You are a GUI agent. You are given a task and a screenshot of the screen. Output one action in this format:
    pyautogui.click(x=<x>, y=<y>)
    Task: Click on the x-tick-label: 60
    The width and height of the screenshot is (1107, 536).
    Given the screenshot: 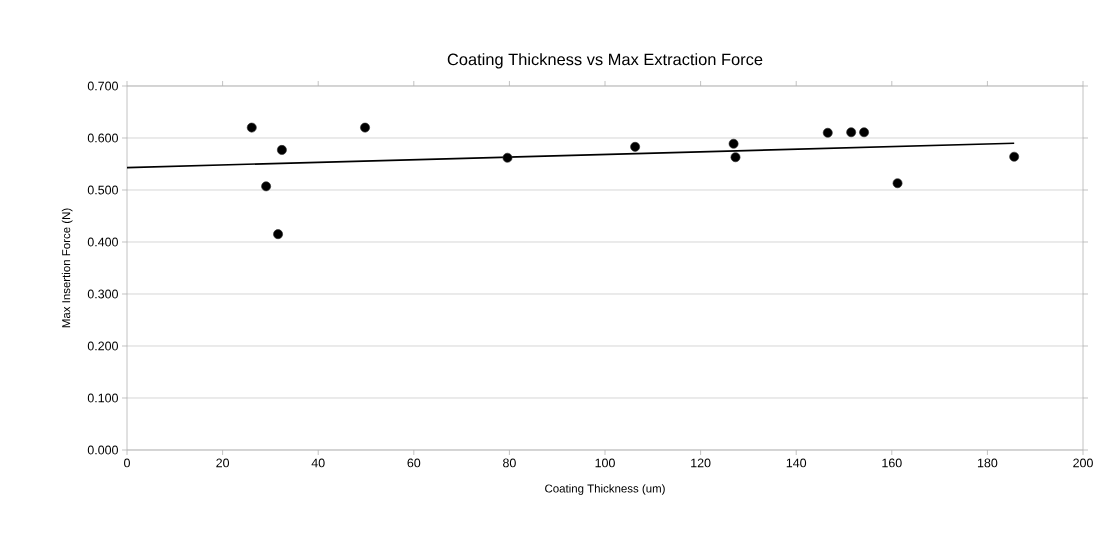 What is the action you would take?
    pyautogui.click(x=414, y=463)
    